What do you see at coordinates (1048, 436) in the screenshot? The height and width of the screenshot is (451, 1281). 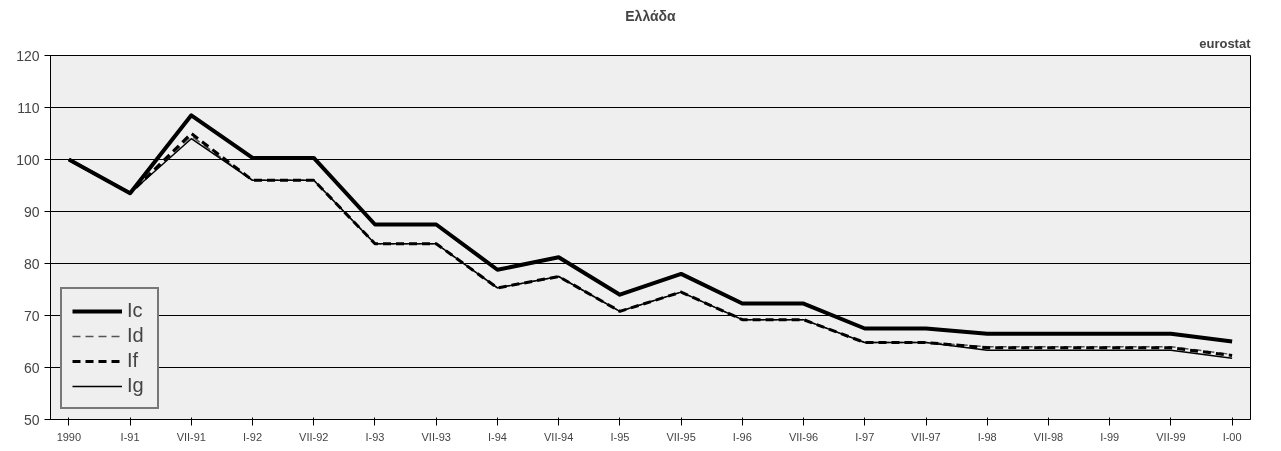 I see `x-tick-label: VII-98` at bounding box center [1048, 436].